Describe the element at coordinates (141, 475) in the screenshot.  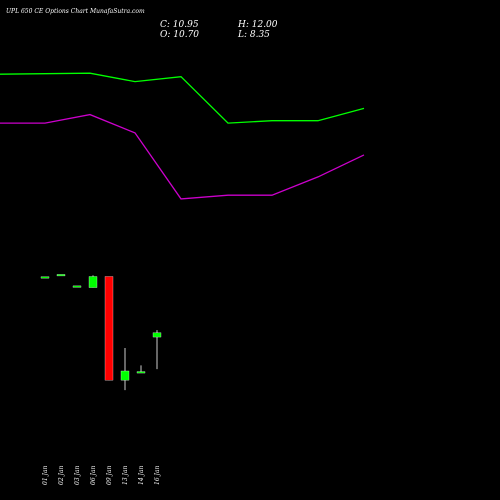
I see `x-tick-label: 14 Jan` at that location.